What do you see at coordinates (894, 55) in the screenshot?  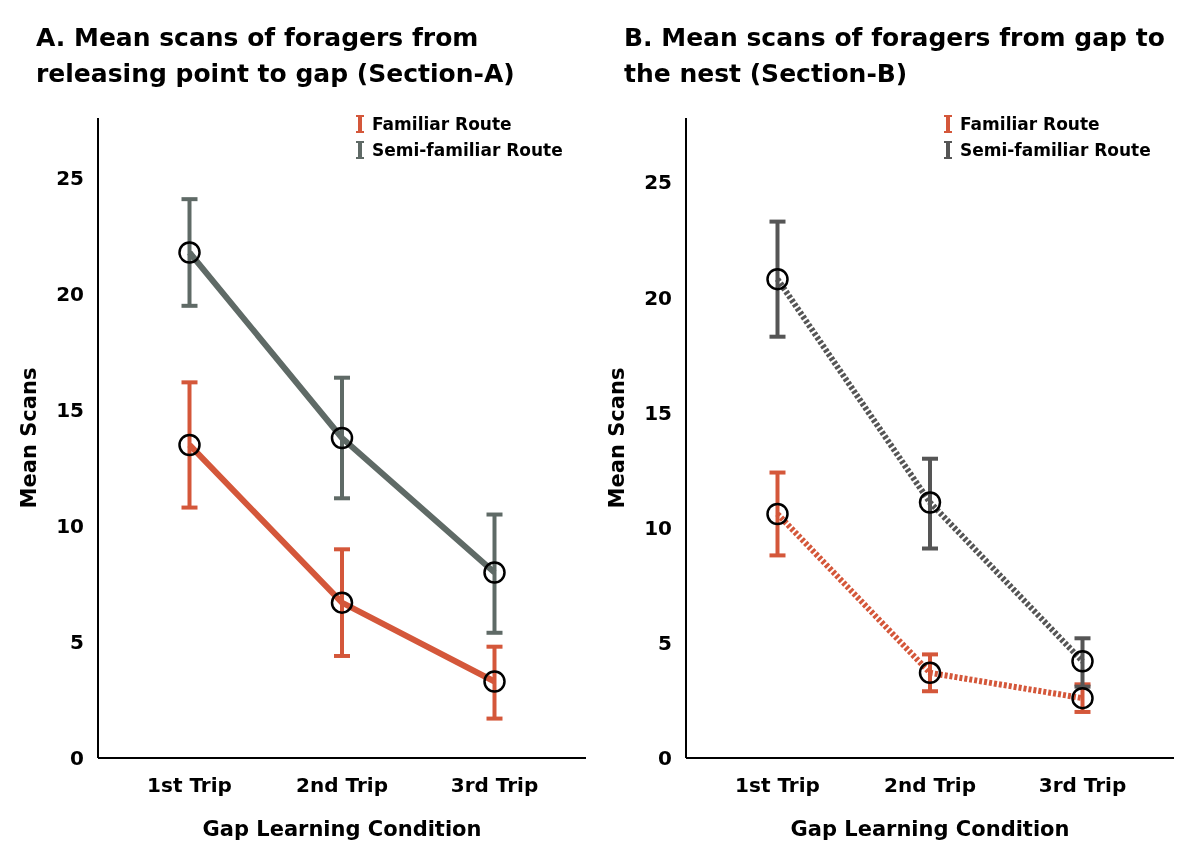 I see `chart-title: B. Mean scans of foragers from gap to the nest (Section-B)` at bounding box center [894, 55].